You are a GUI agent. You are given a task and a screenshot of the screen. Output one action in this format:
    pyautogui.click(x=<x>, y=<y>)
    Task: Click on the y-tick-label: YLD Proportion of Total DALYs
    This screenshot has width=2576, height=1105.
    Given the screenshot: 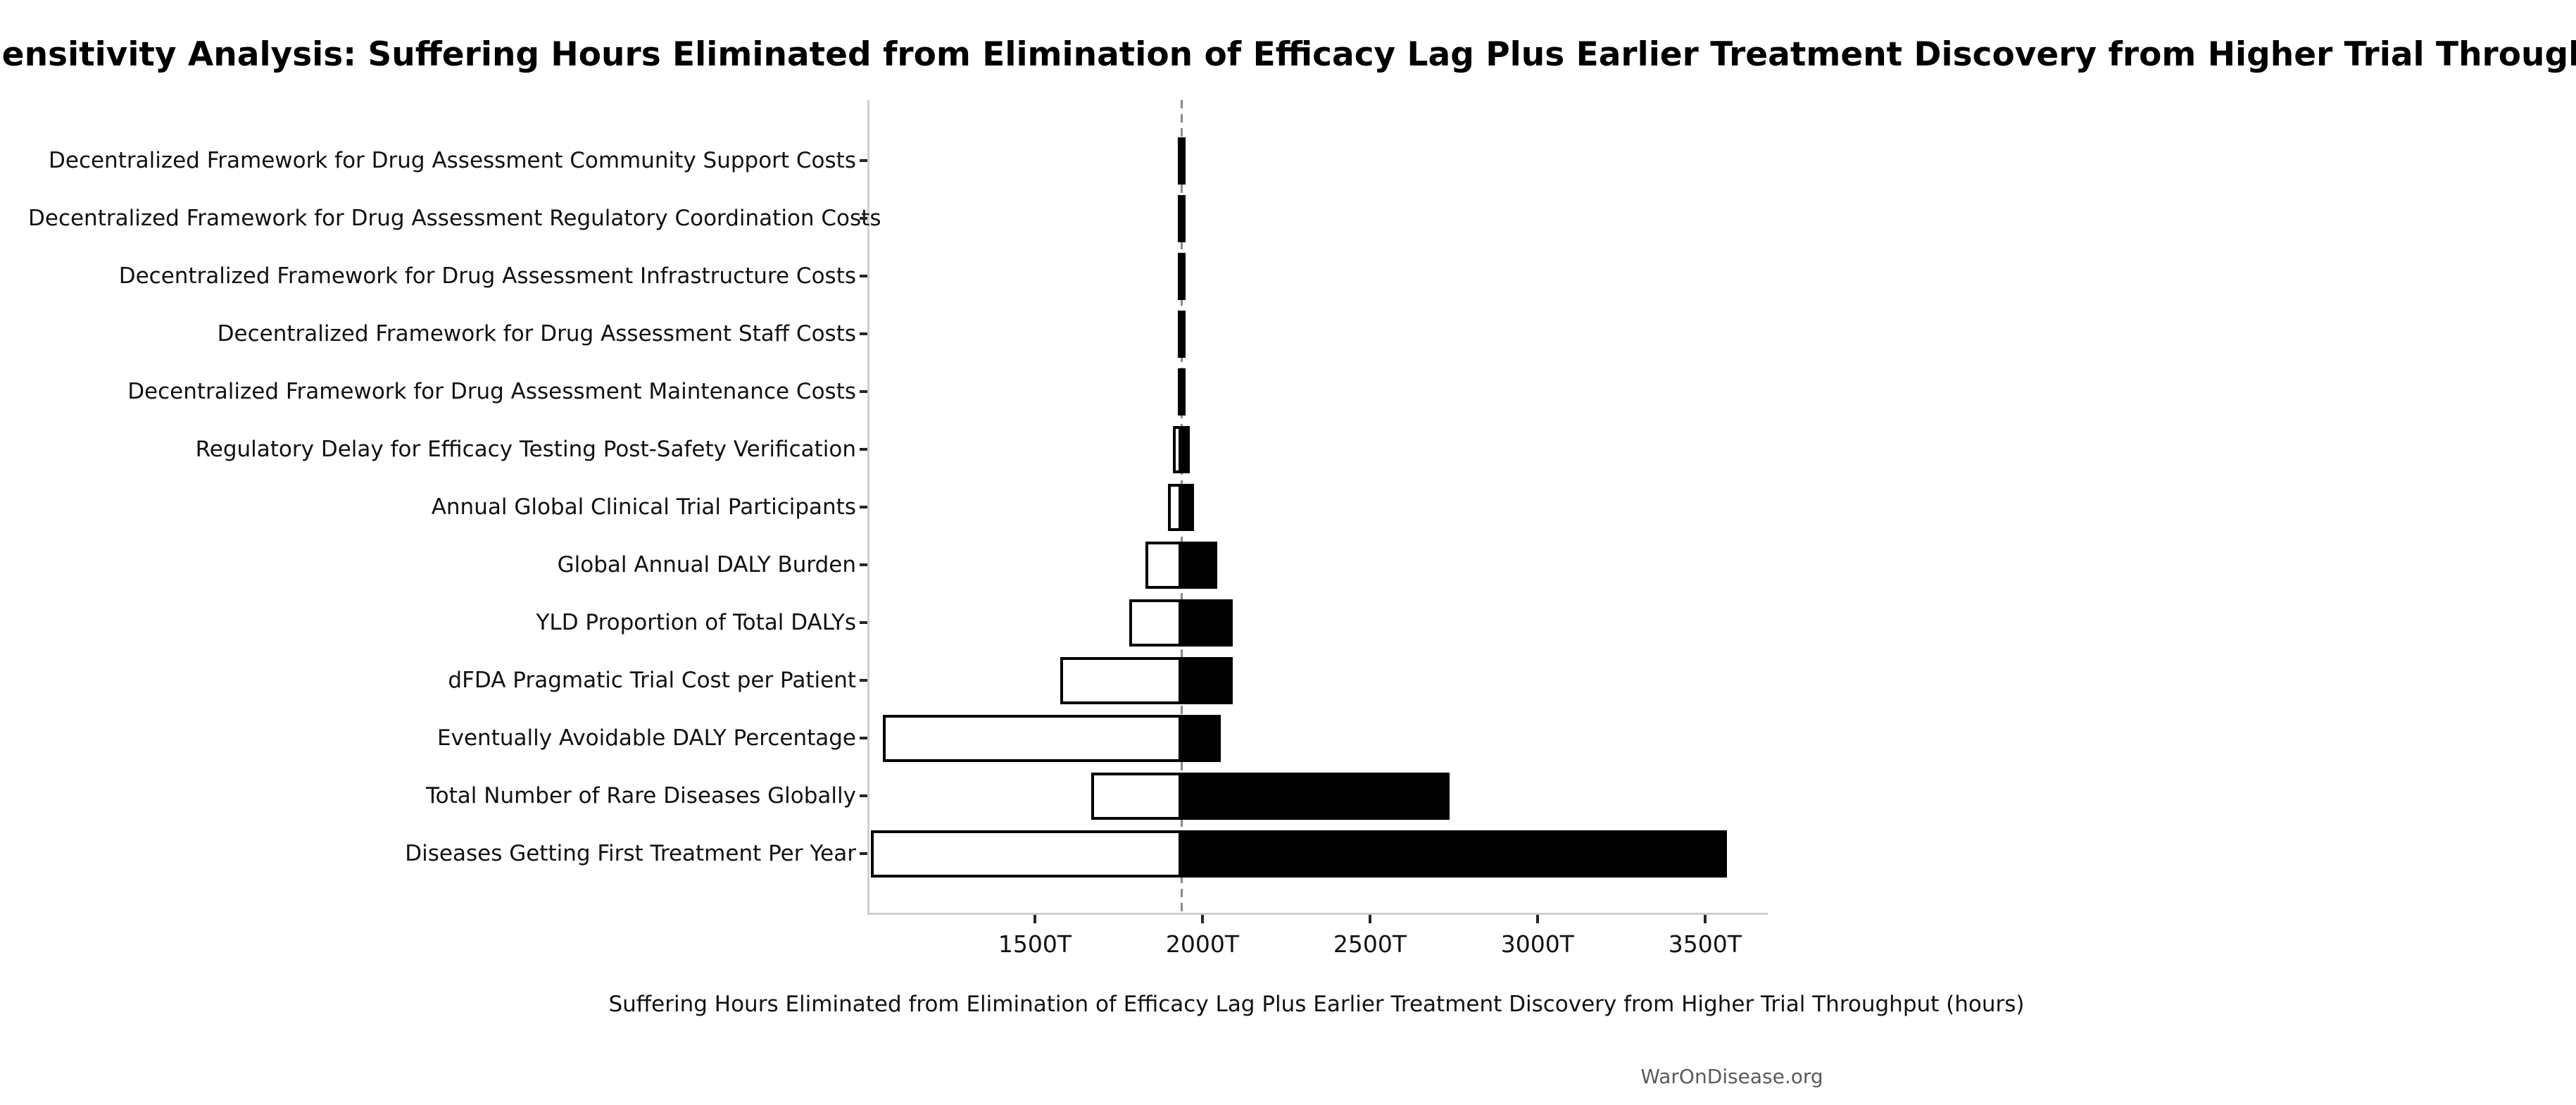 What is the action you would take?
    pyautogui.click(x=696, y=622)
    